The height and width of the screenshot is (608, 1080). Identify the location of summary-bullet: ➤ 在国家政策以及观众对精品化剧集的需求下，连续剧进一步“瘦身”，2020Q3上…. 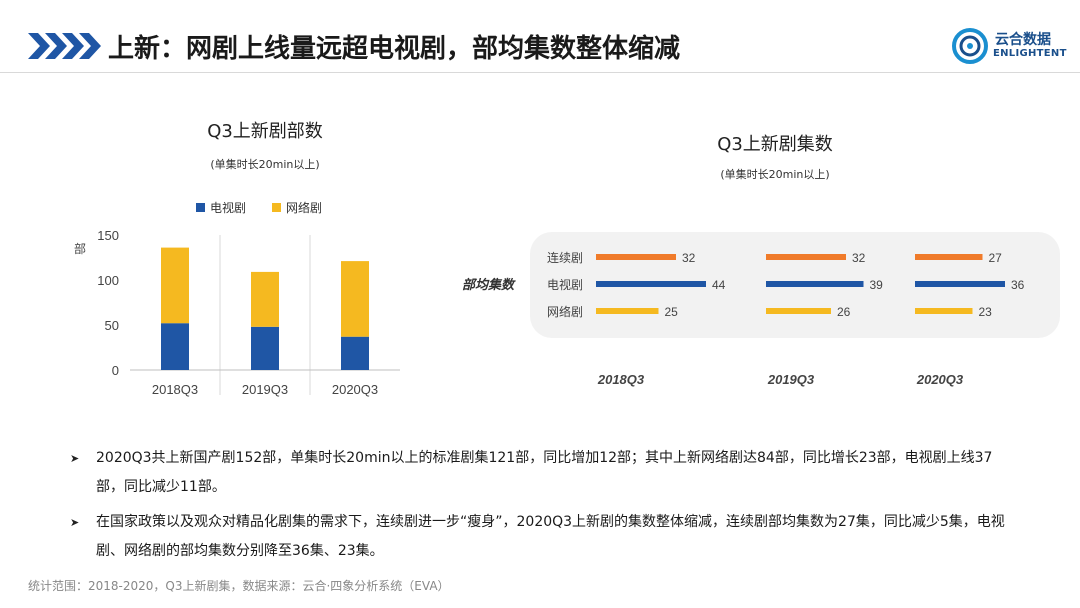
(540, 537).